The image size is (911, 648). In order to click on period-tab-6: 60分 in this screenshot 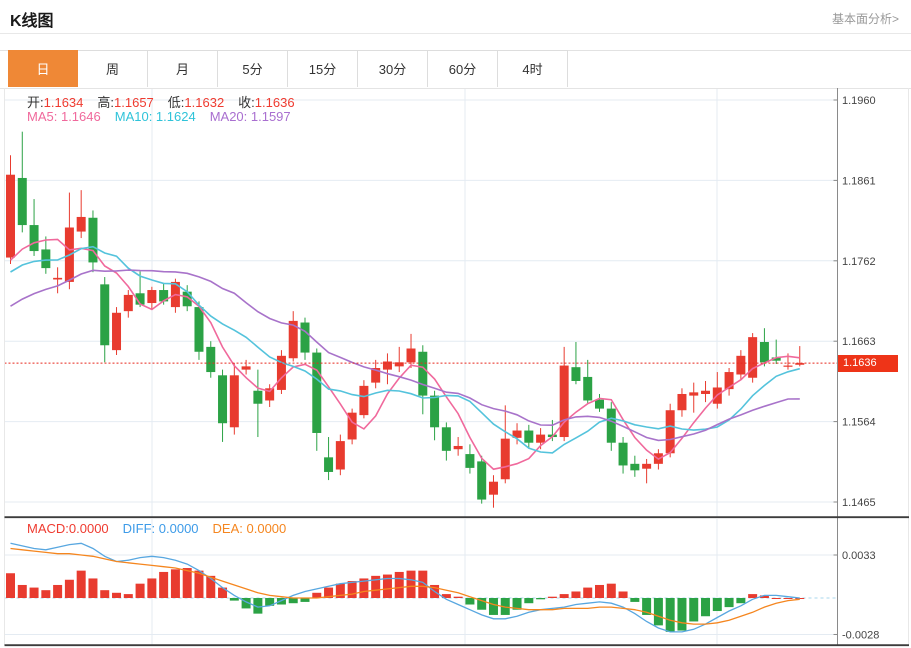, I will do `click(463, 68)`.